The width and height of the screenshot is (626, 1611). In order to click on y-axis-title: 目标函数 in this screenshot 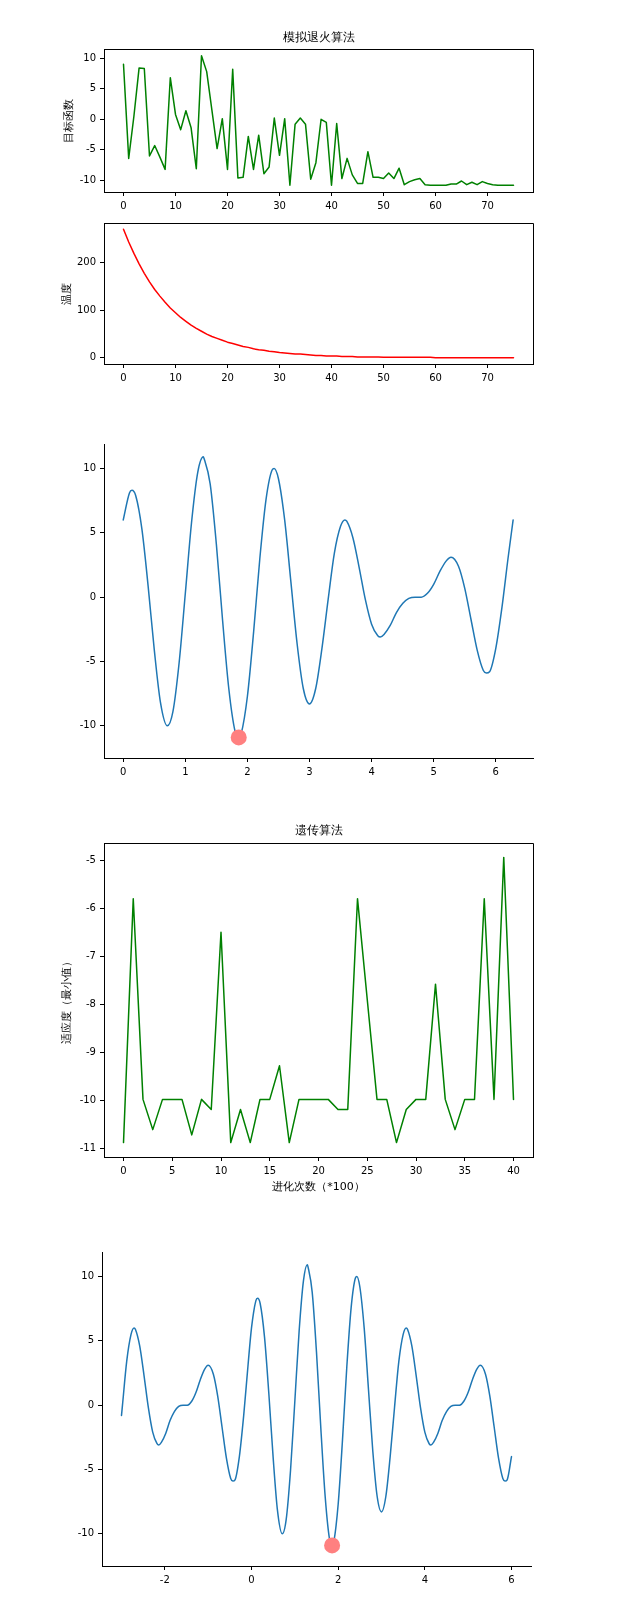, I will do `click(68, 120)`.